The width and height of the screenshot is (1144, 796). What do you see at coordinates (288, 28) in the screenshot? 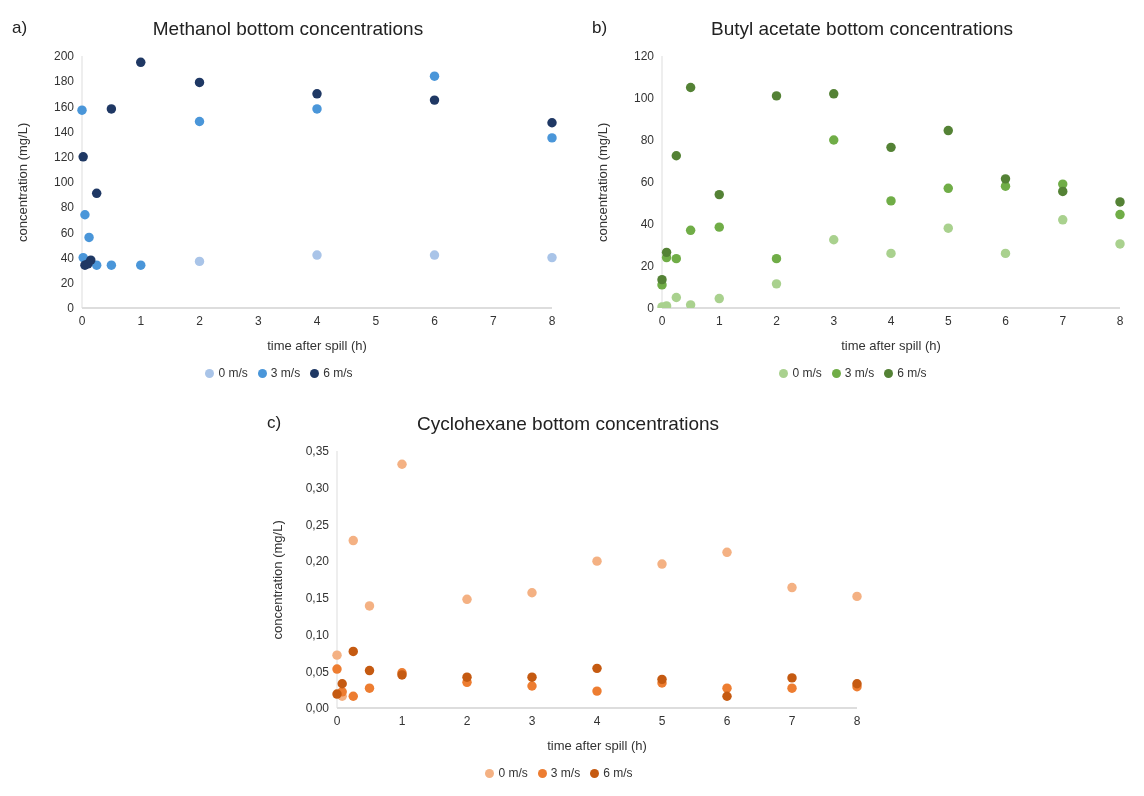
I see `chart-title: Methanol bottom concentrations` at bounding box center [288, 28].